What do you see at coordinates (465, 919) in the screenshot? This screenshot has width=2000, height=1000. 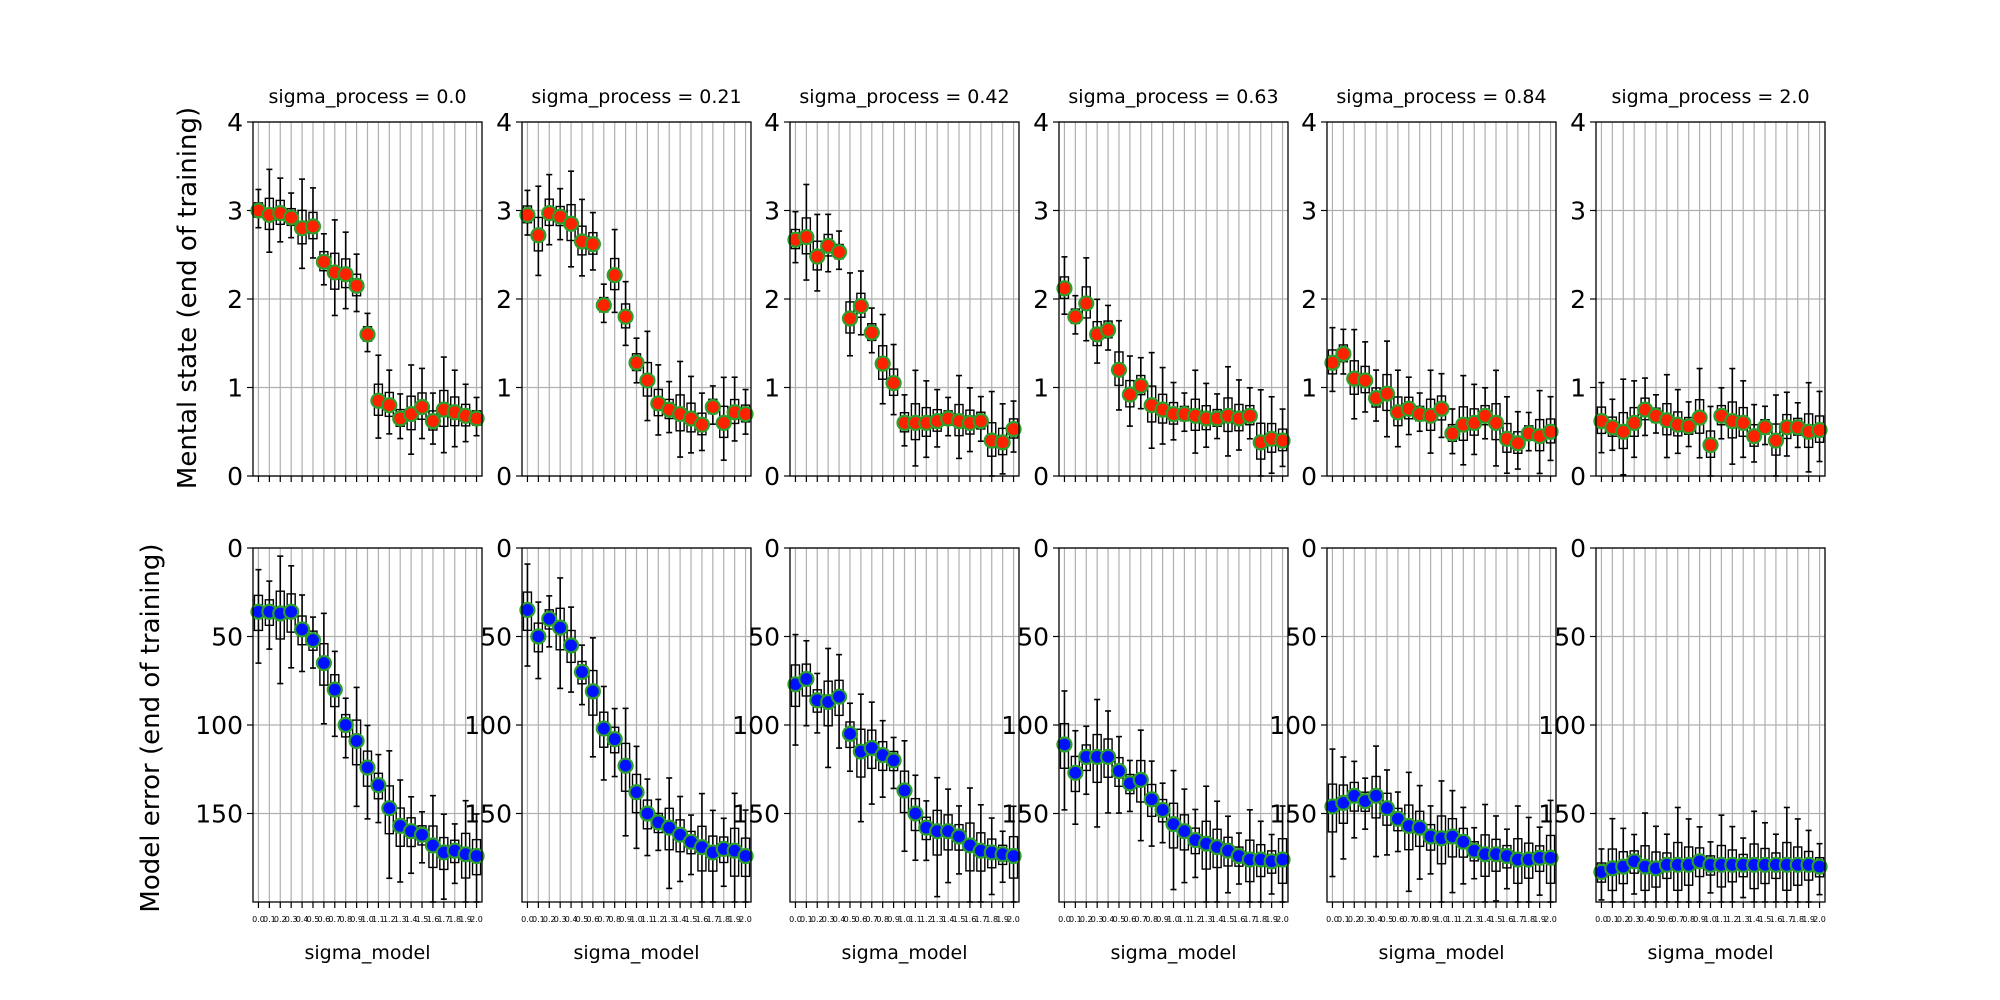 I see `x-tick-label: 1.9` at bounding box center [465, 919].